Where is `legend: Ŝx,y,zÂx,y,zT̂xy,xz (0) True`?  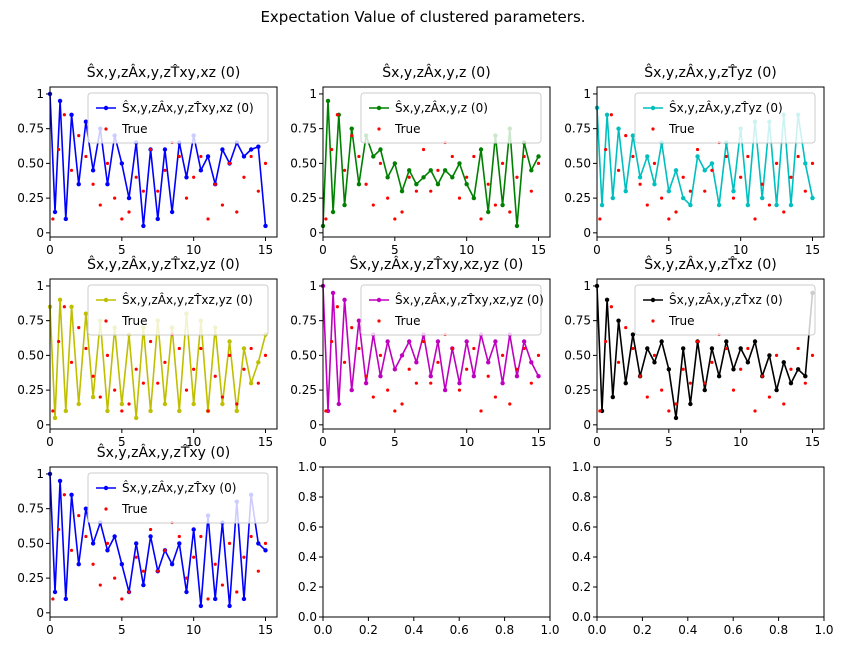 legend: Ŝx,y,zÂx,y,zT̂xy,xz (0) True is located at coordinates (178, 118).